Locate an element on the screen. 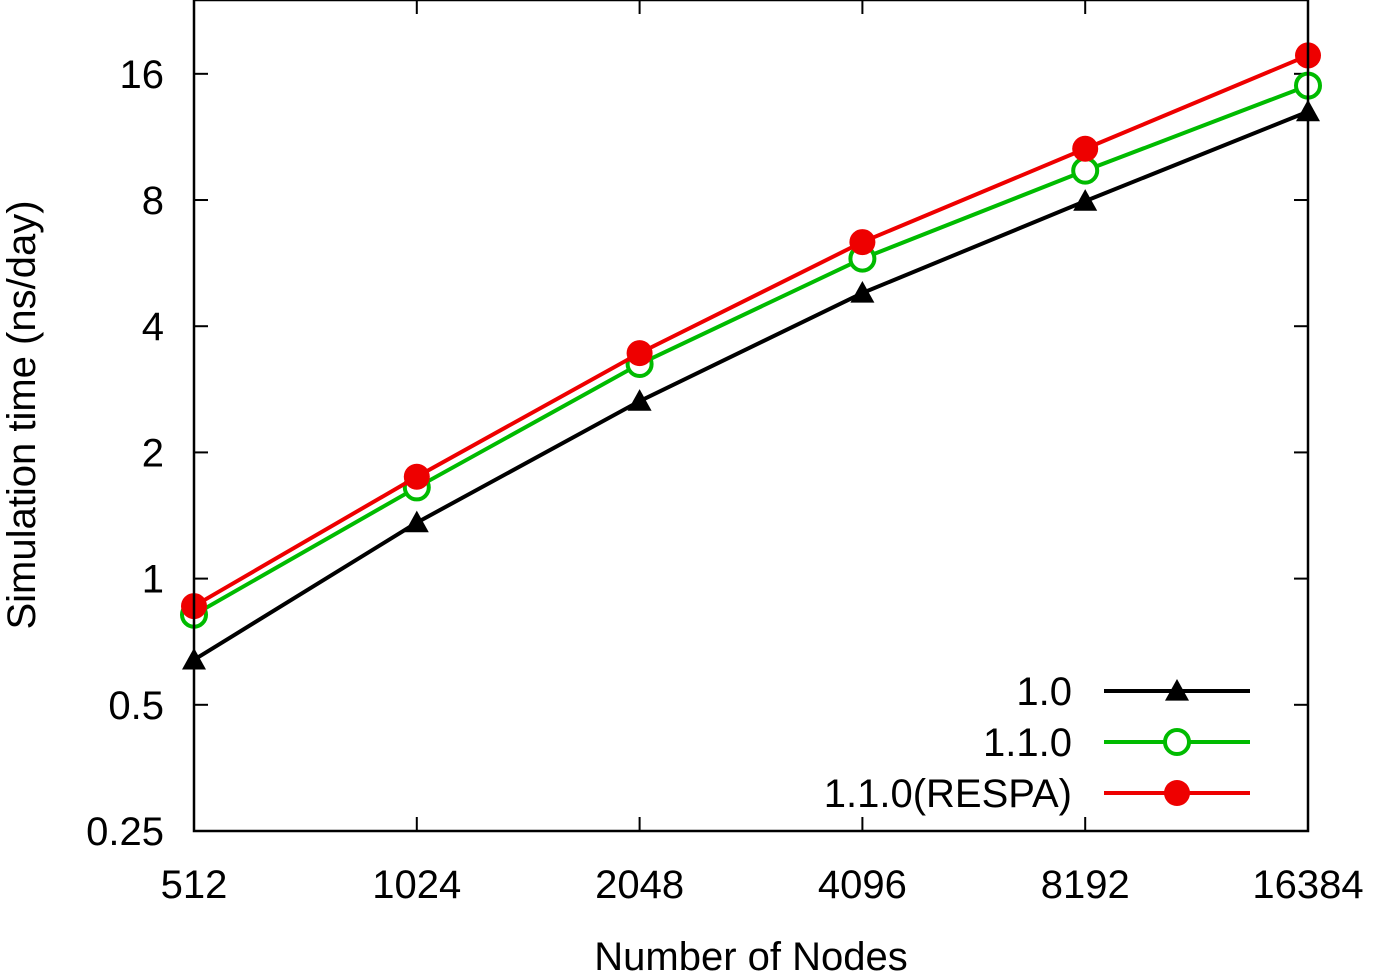  x-tick-label: 2048 is located at coordinates (639, 885).